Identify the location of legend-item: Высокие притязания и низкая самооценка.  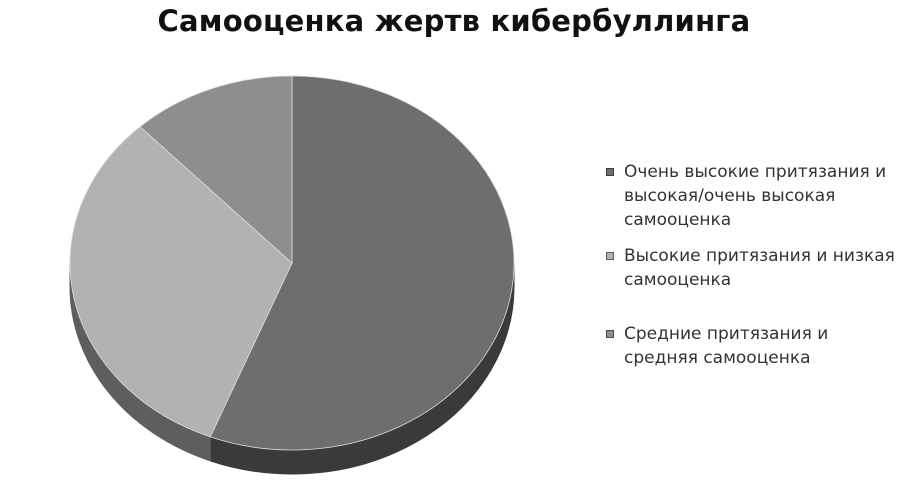
(754, 268).